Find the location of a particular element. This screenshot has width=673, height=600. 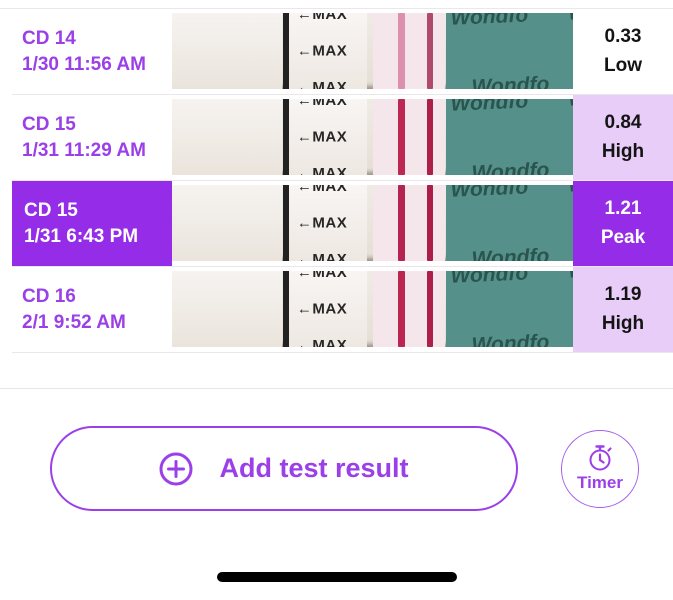

result-value-cell: 0.84 High is located at coordinates (623, 137).